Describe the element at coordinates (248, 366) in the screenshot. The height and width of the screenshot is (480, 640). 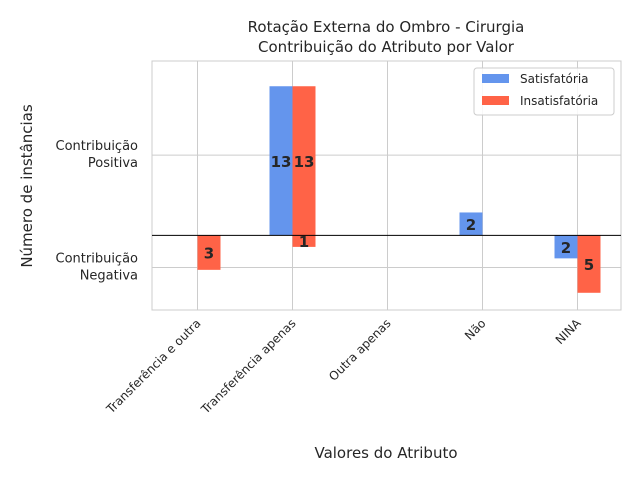
I see `x-tick-label: Transferência apenas` at that location.